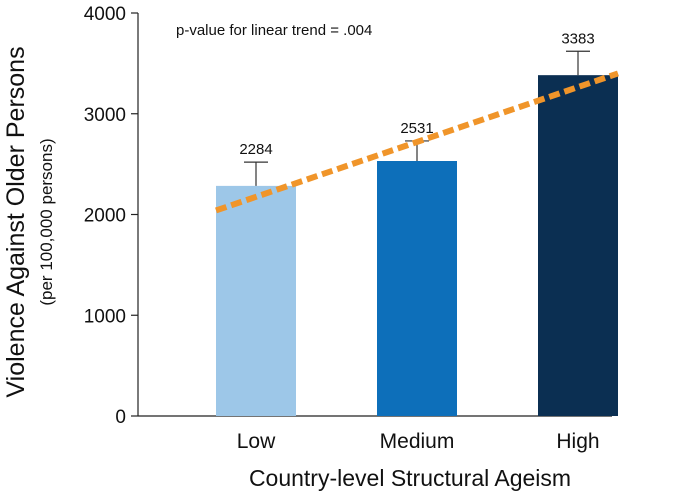  What do you see at coordinates (105, 216) in the screenshot?
I see `y-tick-label: 2000` at bounding box center [105, 216].